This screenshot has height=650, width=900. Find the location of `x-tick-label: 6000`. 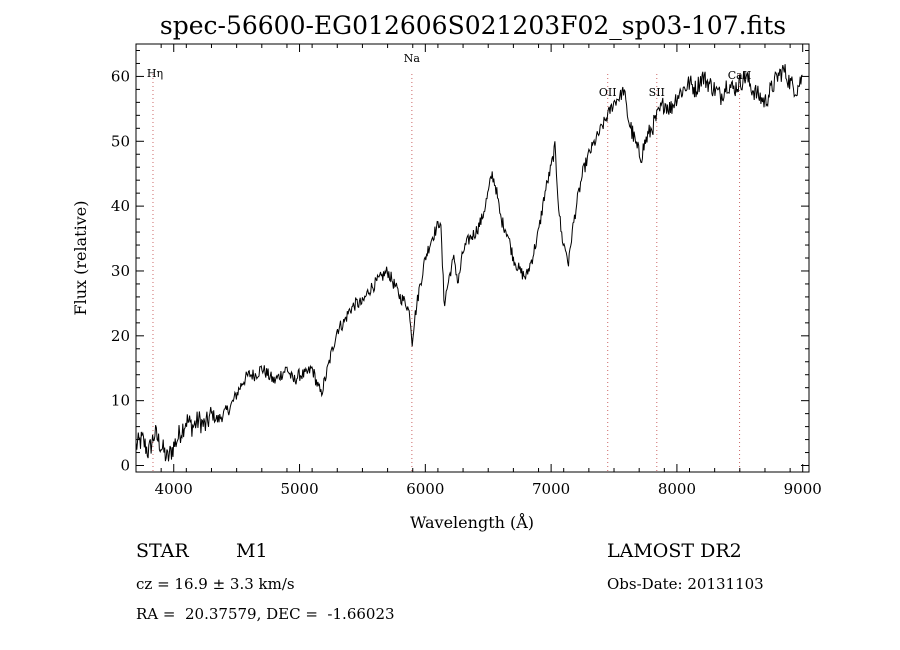

x-tick-label: 6000 is located at coordinates (425, 489).